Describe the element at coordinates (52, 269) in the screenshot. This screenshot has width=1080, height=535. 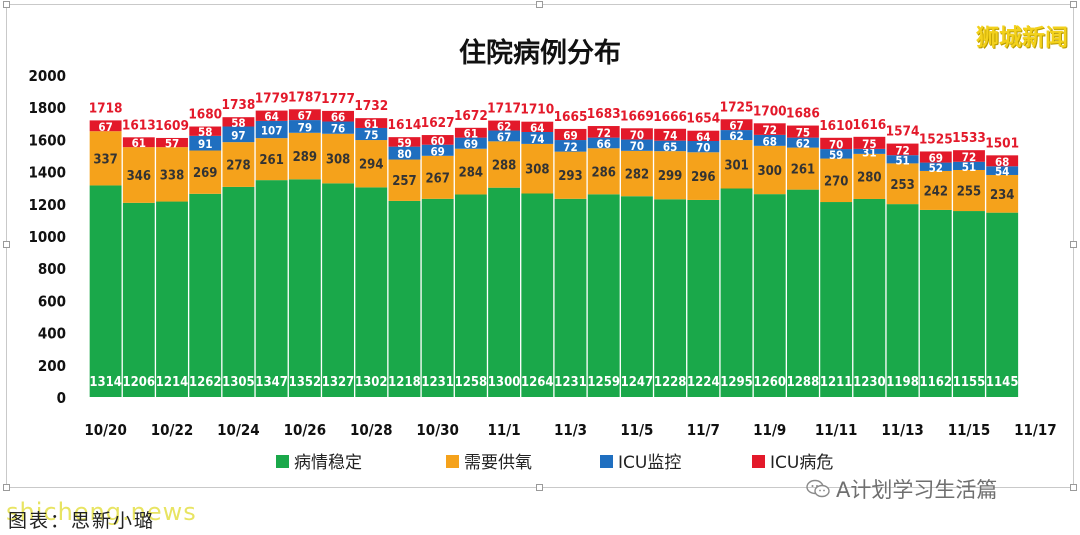
I see `y-tick-label: 800` at that location.